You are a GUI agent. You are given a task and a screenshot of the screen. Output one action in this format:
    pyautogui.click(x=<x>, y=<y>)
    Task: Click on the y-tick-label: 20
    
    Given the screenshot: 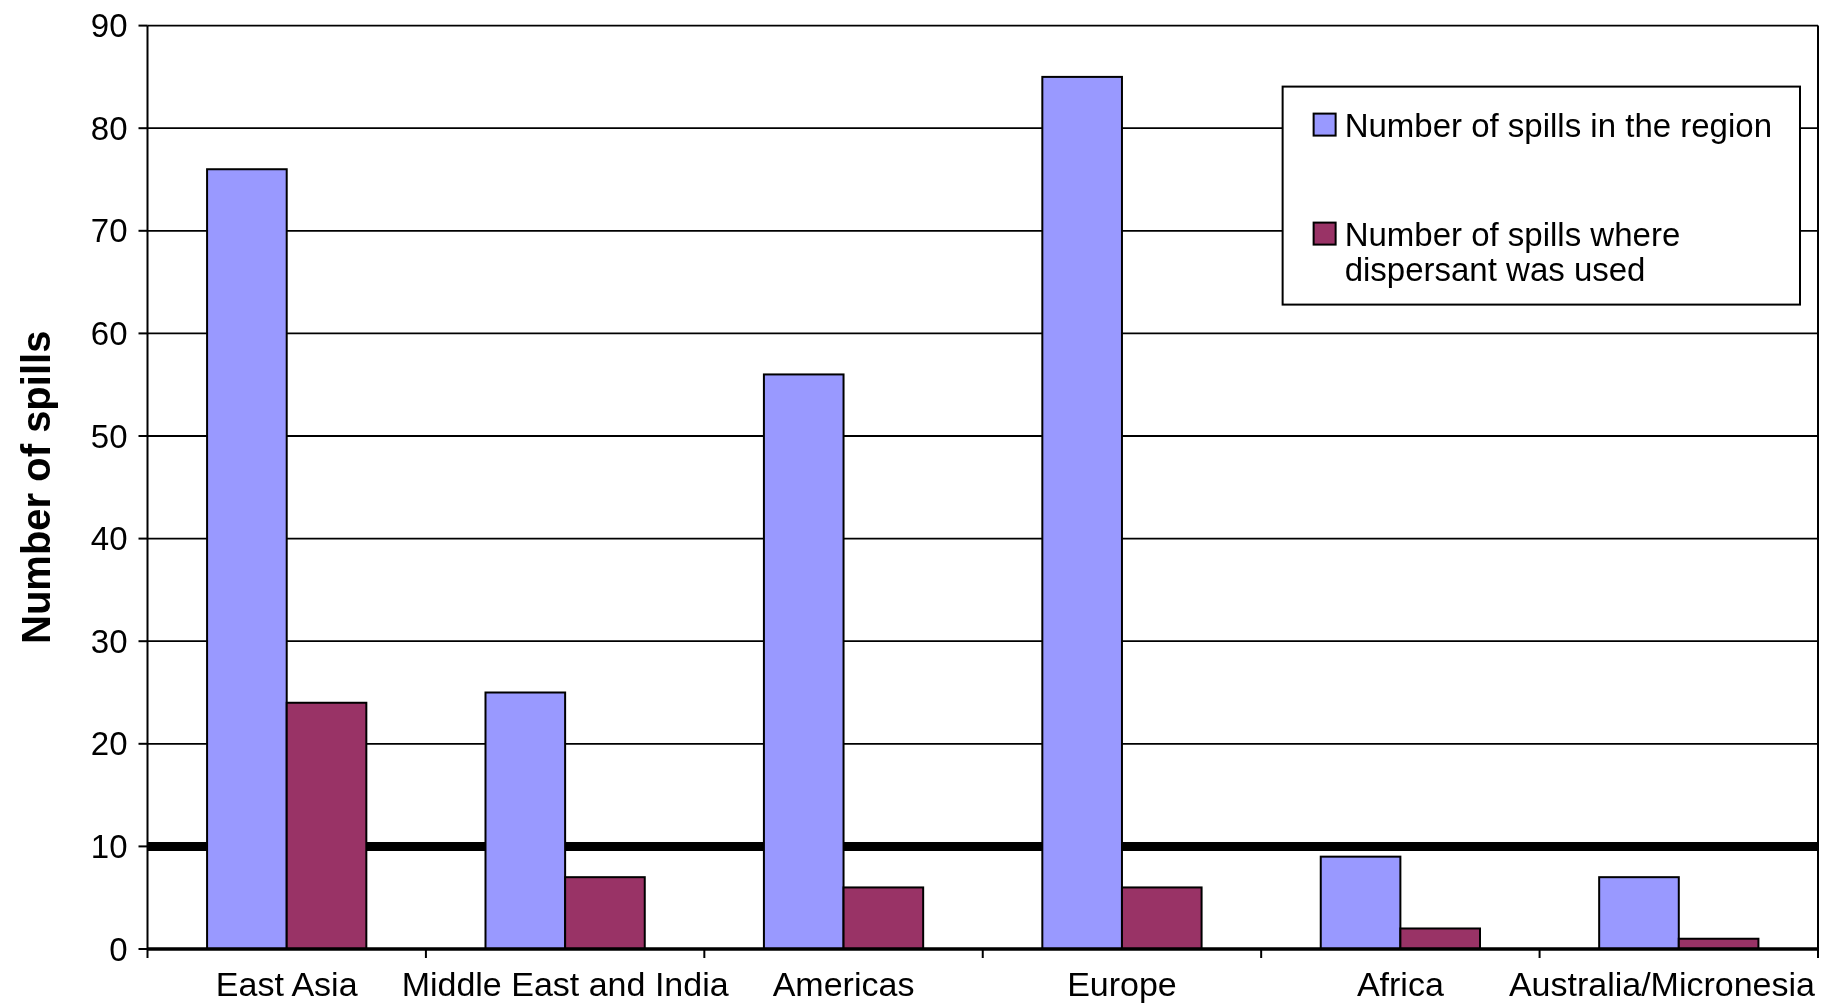 What is the action you would take?
    pyautogui.click(x=109, y=744)
    